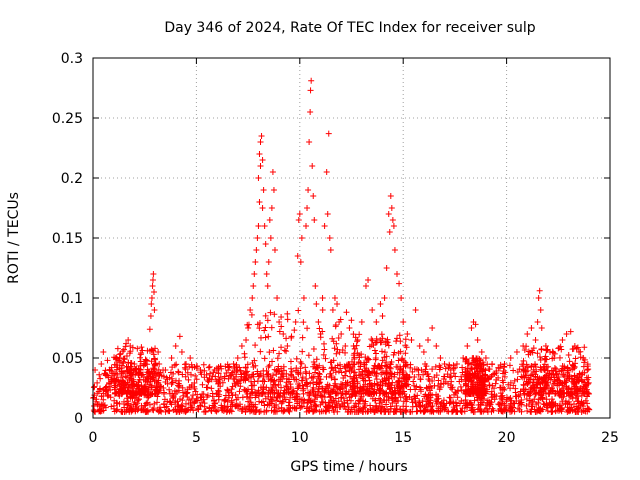 This screenshot has width=640, height=480. What do you see at coordinates (507, 438) in the screenshot?
I see `x-tick-label: 20` at bounding box center [507, 438].